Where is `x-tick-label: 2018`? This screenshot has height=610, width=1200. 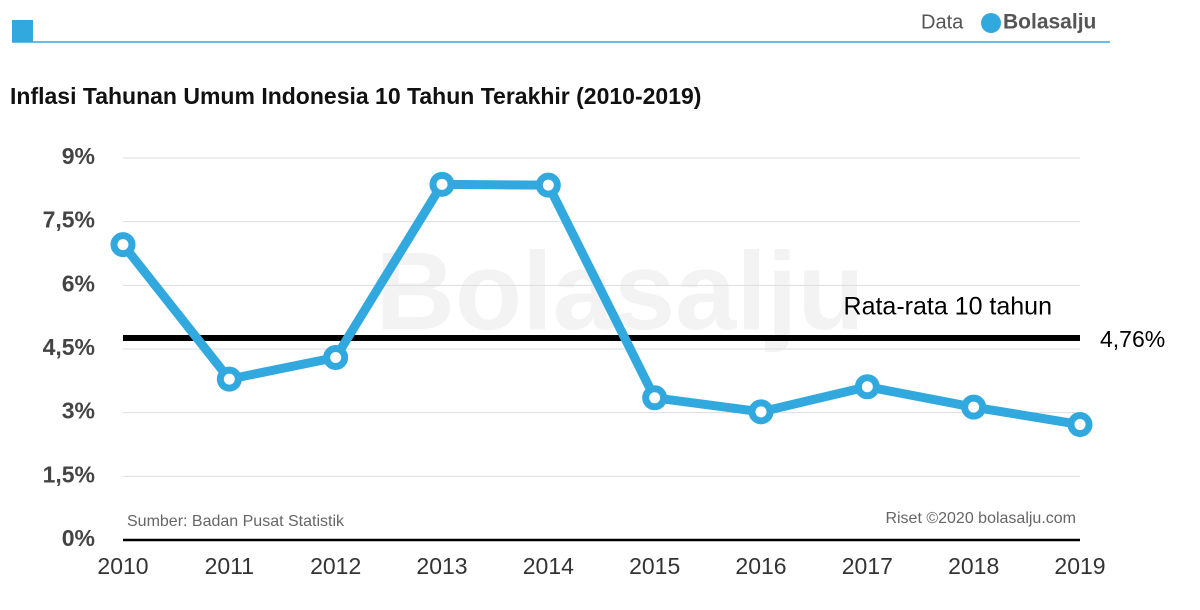
x-tick-label: 2018 is located at coordinates (973, 566).